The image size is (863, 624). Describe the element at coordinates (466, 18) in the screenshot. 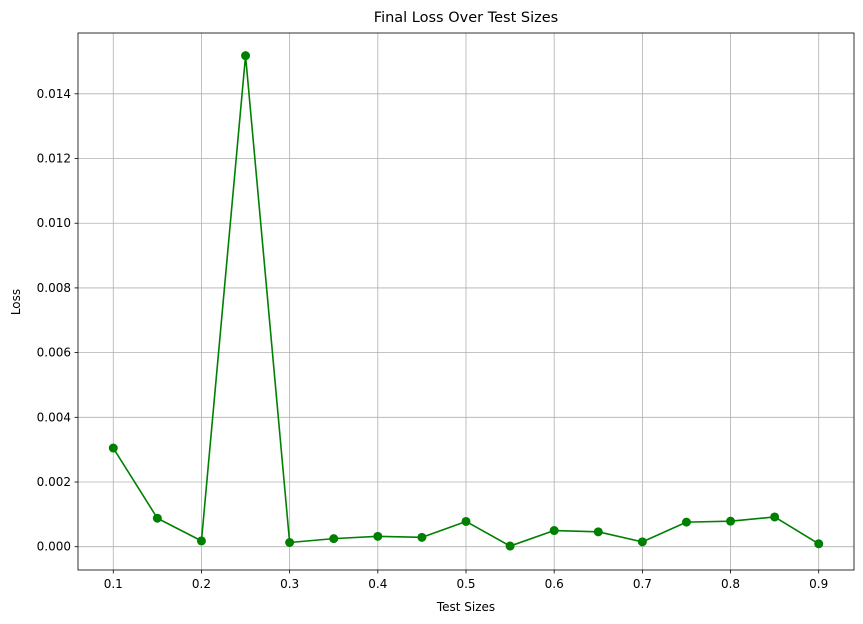

I see `chart-title: Final Loss Over Test Sizes` at that location.